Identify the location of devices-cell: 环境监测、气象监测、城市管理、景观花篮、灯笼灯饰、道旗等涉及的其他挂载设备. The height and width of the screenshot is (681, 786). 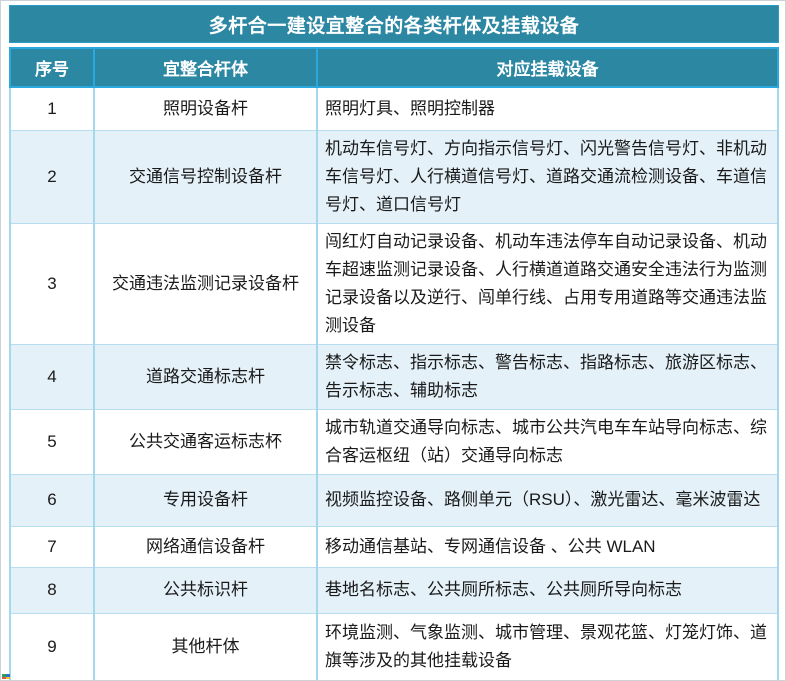
(547, 646).